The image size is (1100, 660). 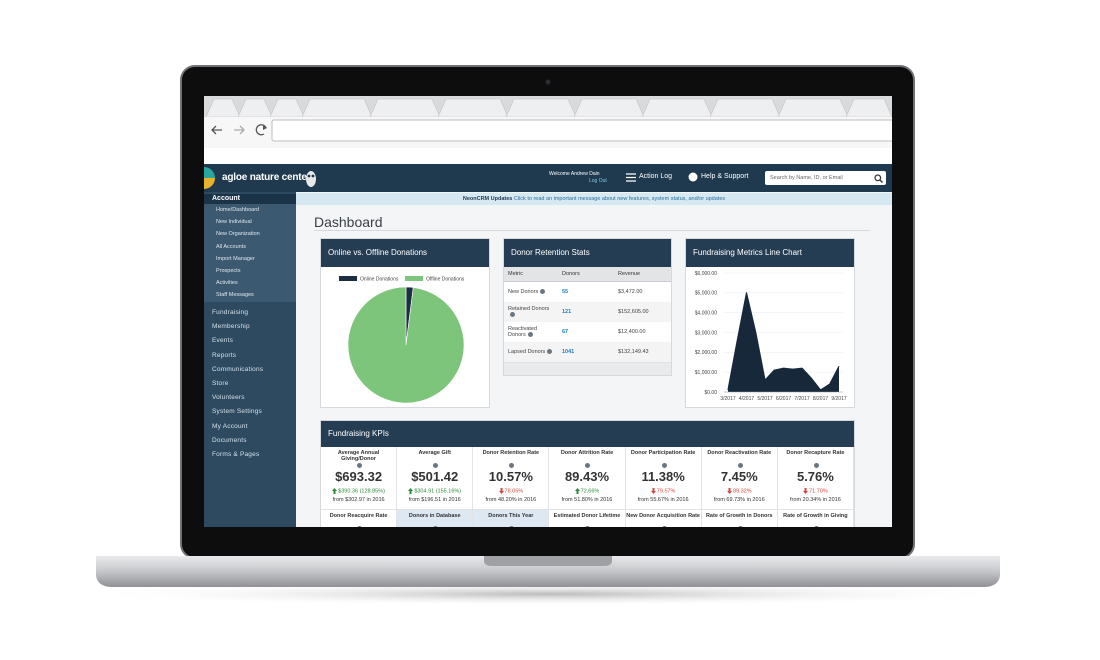 I want to click on address-bar, so click(x=581, y=130).